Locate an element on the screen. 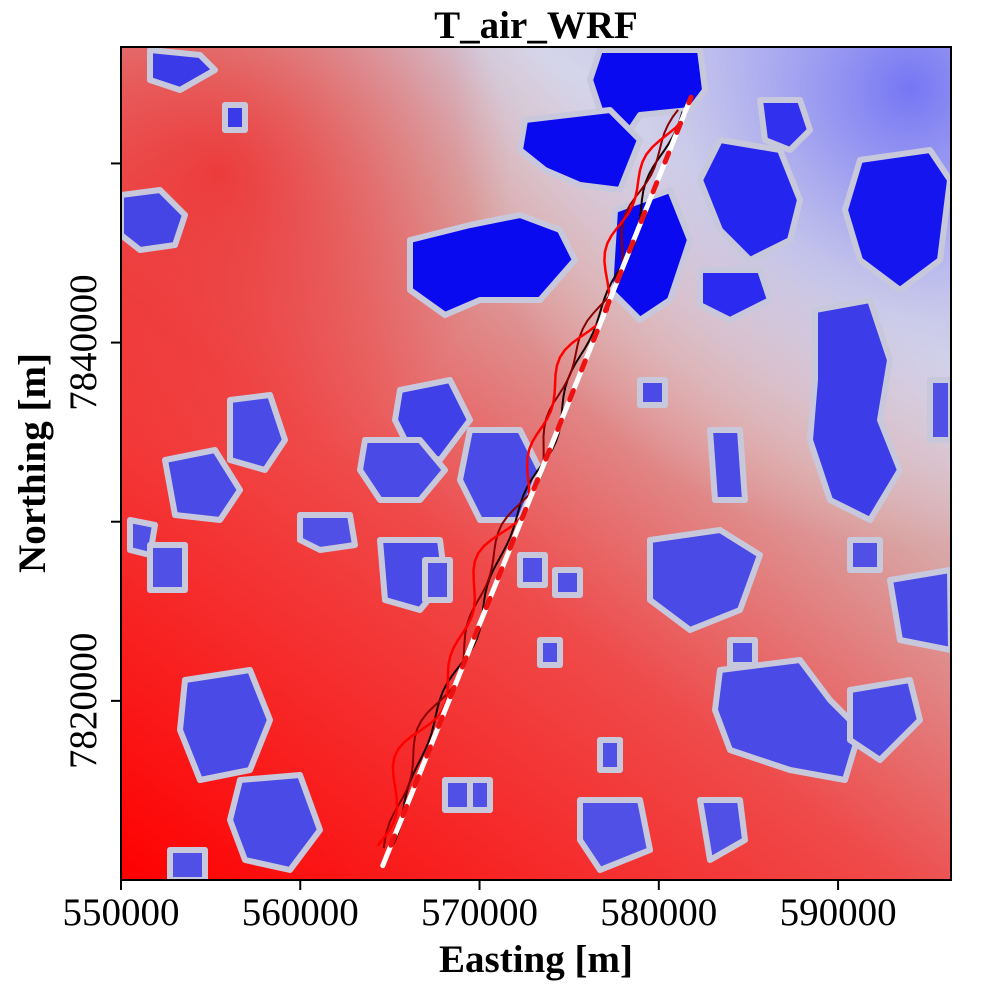  x-tick-label: 590000 is located at coordinates (838, 912).